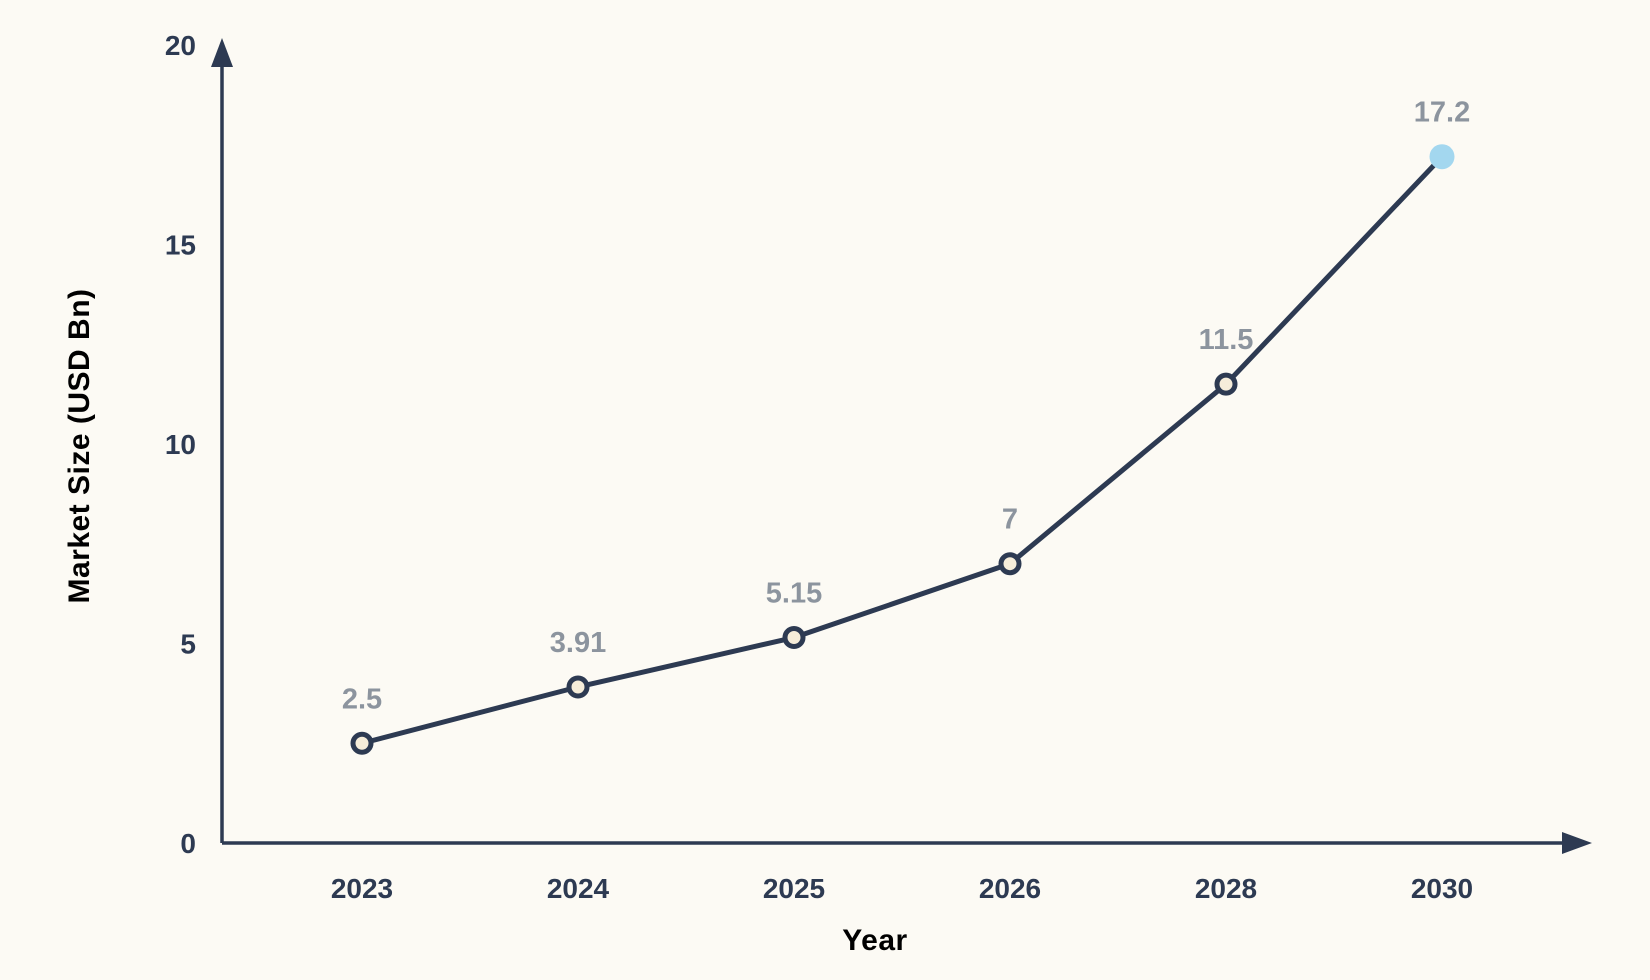  Describe the element at coordinates (794, 888) in the screenshot. I see `x-tick-label: 2025` at that location.